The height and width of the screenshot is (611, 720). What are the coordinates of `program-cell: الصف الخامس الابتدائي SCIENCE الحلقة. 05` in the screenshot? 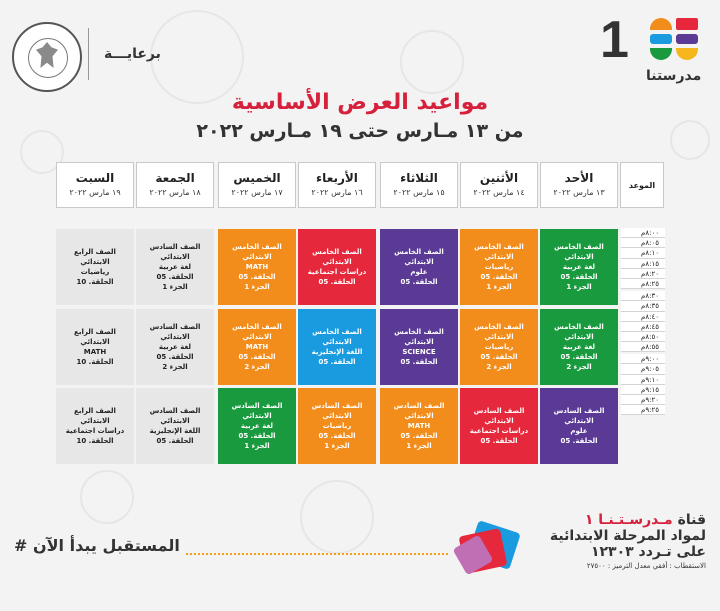 It's located at (419, 347).